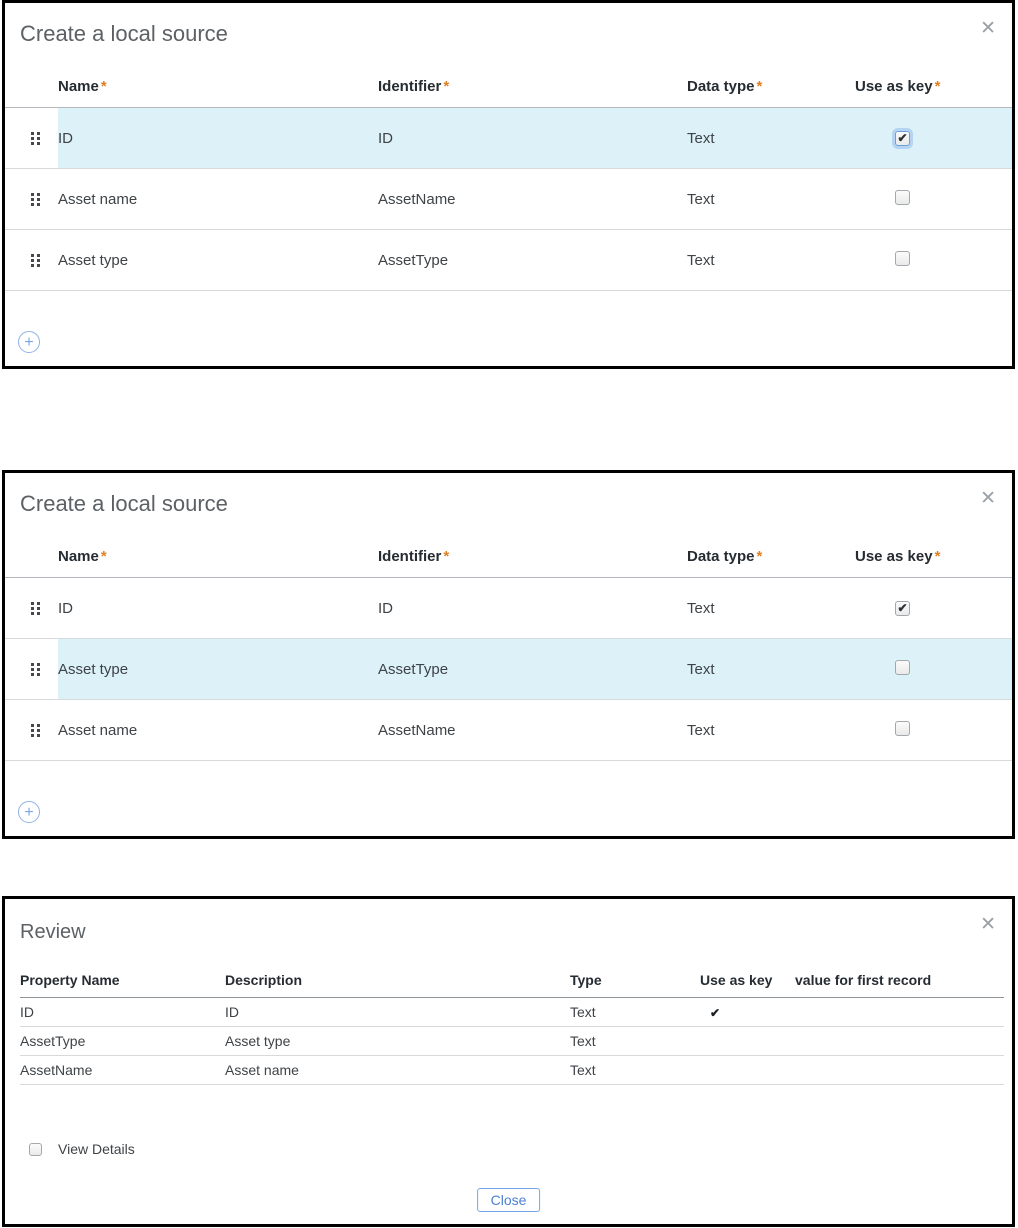 This screenshot has height=1228, width=1018. What do you see at coordinates (715, 1013) in the screenshot?
I see `use-as-key-check-icon: ✔` at bounding box center [715, 1013].